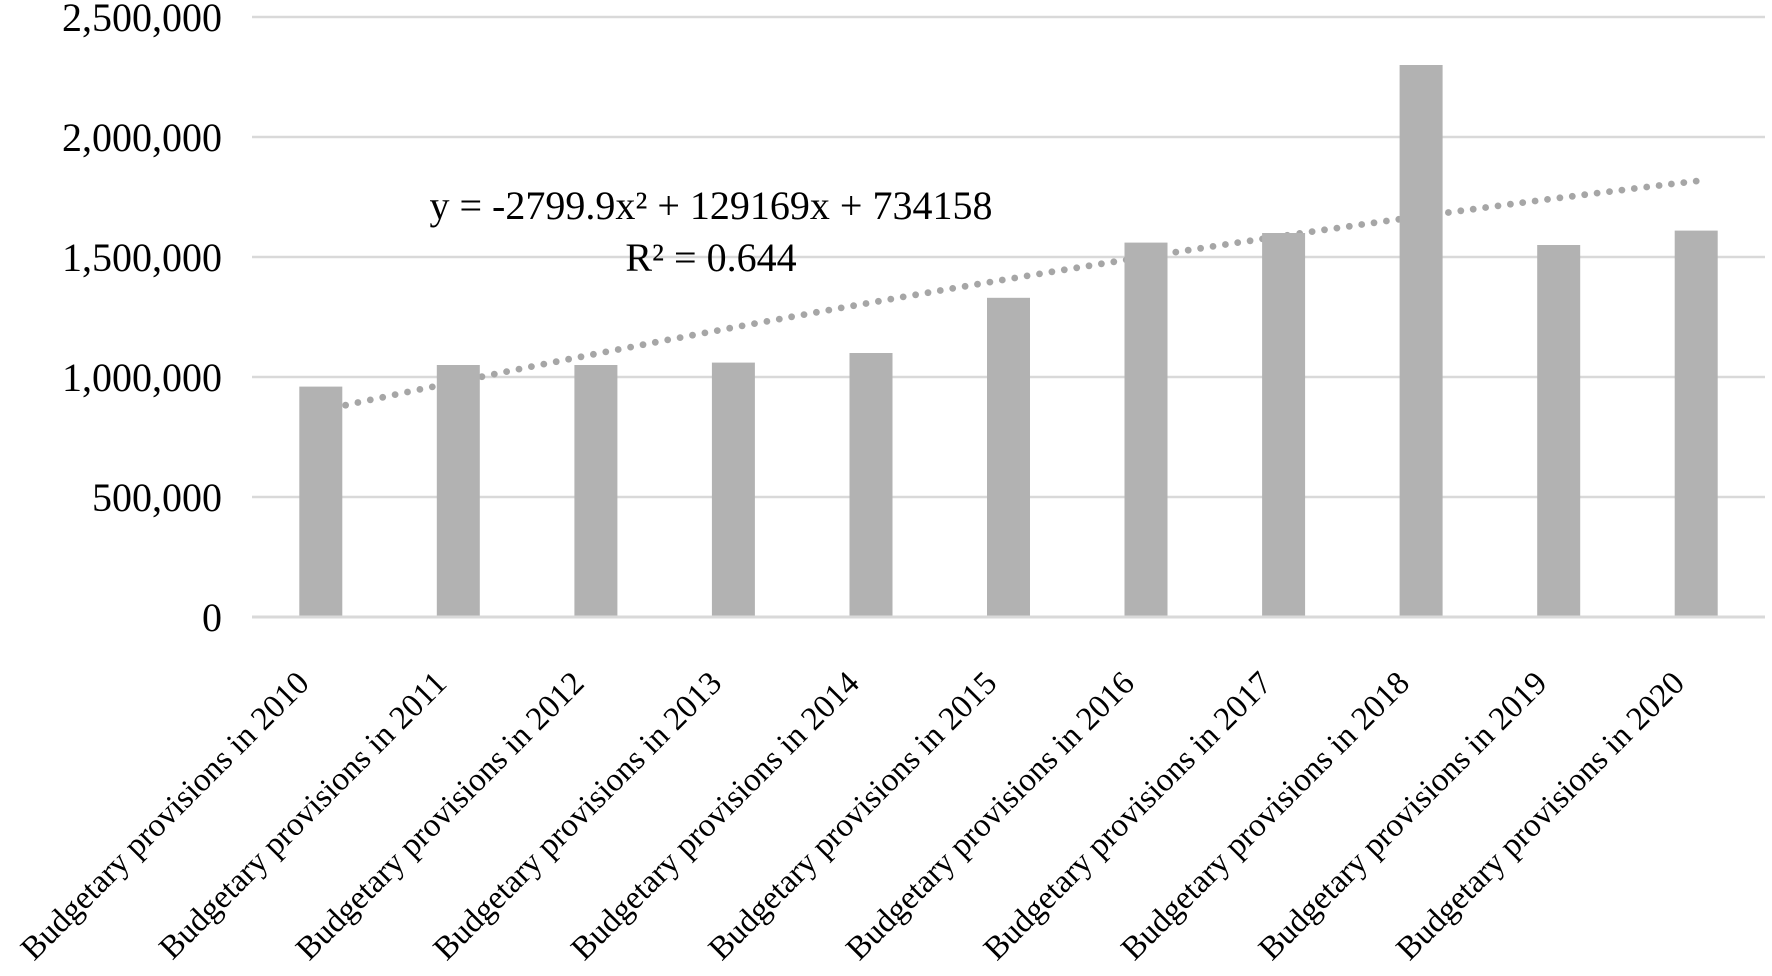  What do you see at coordinates (142, 20) in the screenshot?
I see `y-tick-label: 2,500,000` at bounding box center [142, 20].